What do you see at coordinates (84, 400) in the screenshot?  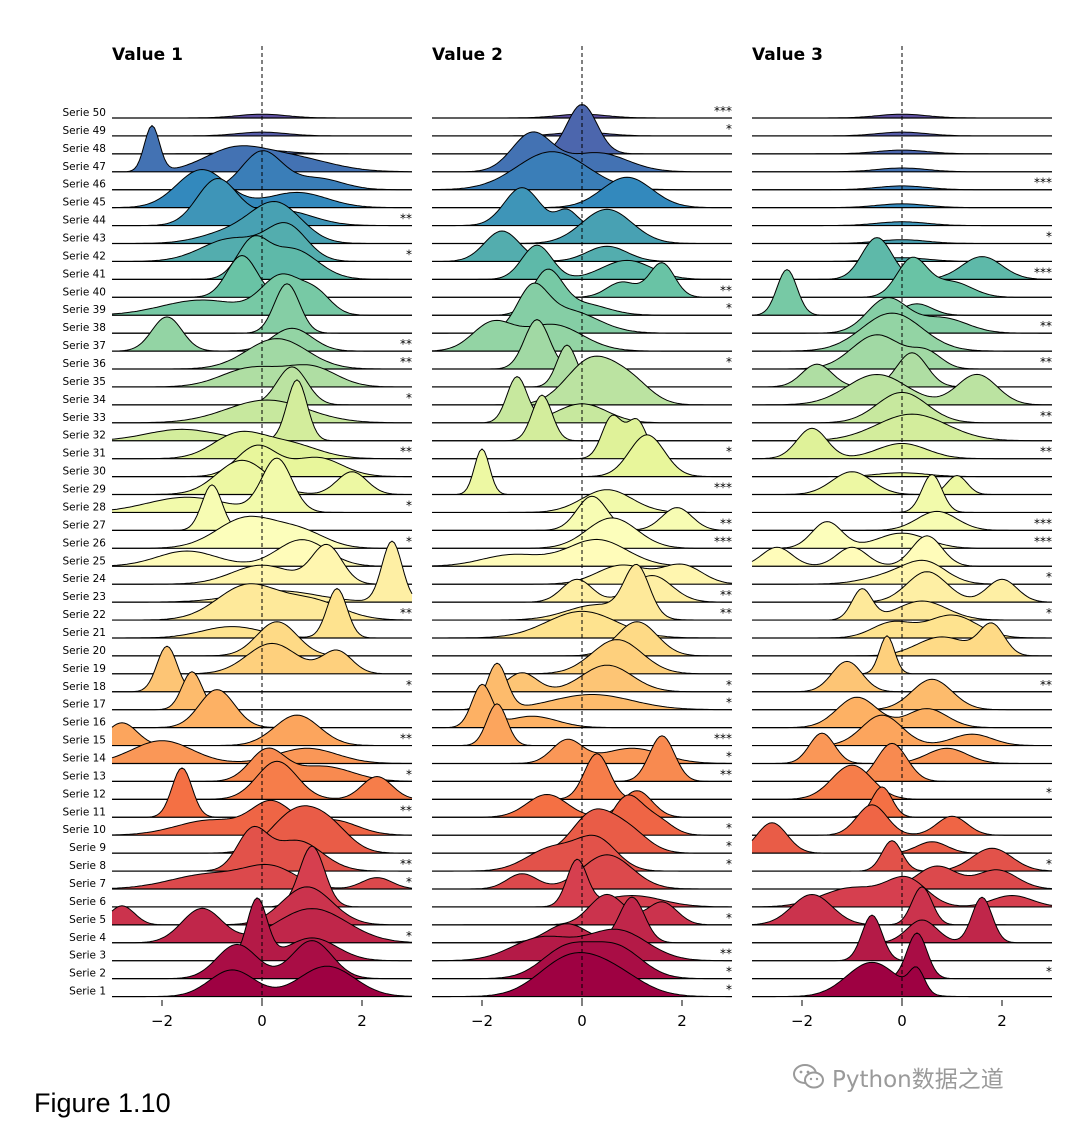 I see `serie-label: Serie 34` at bounding box center [84, 400].